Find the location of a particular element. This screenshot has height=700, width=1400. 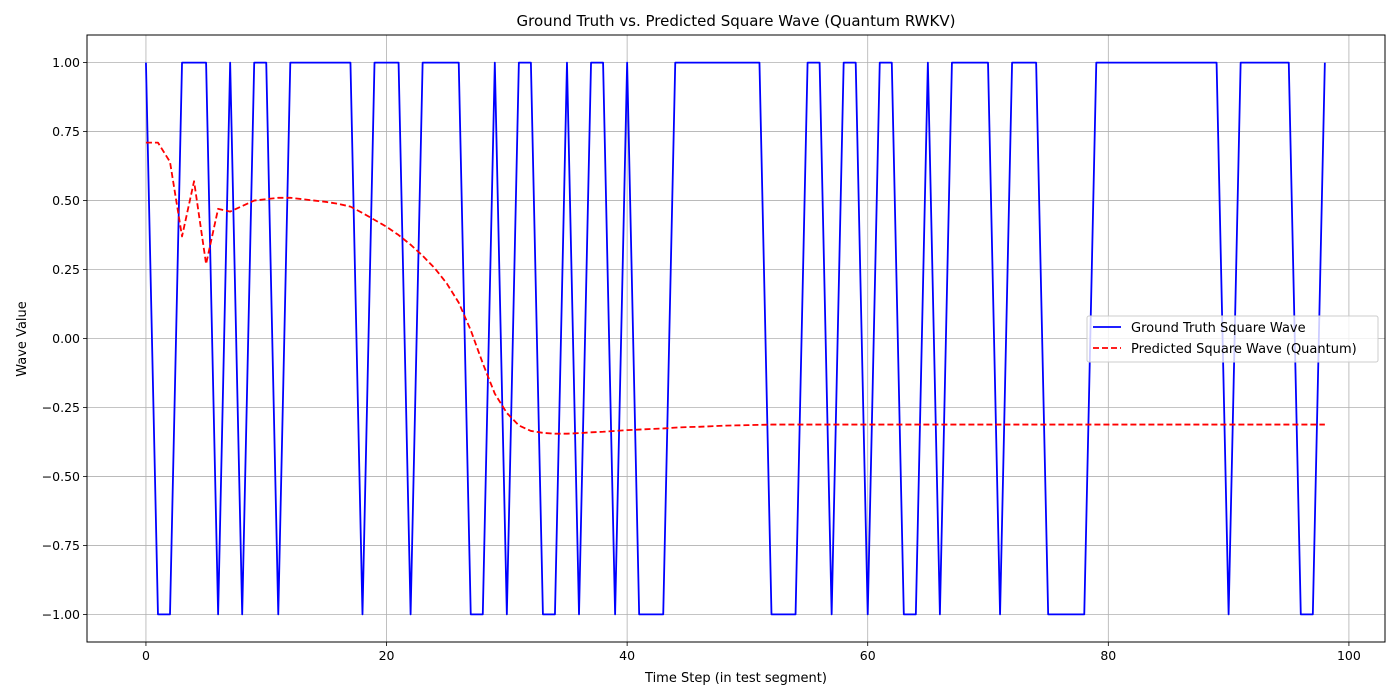

x-tick-label: 60 is located at coordinates (868, 655).